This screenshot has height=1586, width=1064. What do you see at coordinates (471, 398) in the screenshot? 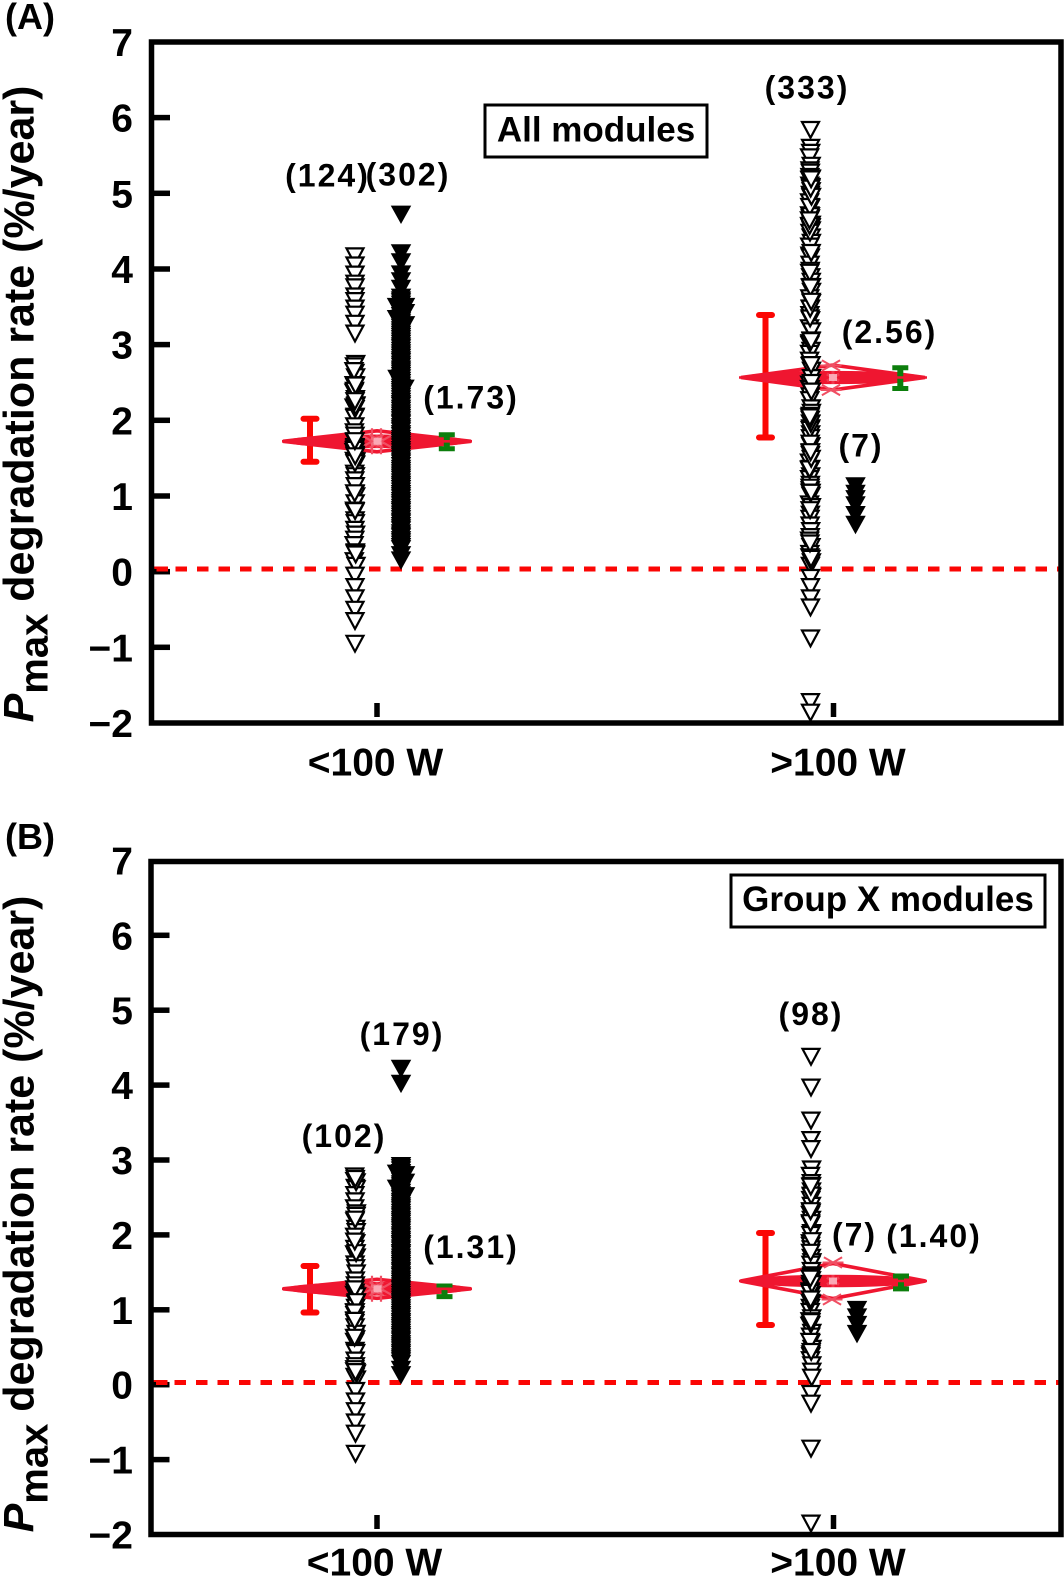
I see `svg-text: (1.73)` at bounding box center [471, 398].